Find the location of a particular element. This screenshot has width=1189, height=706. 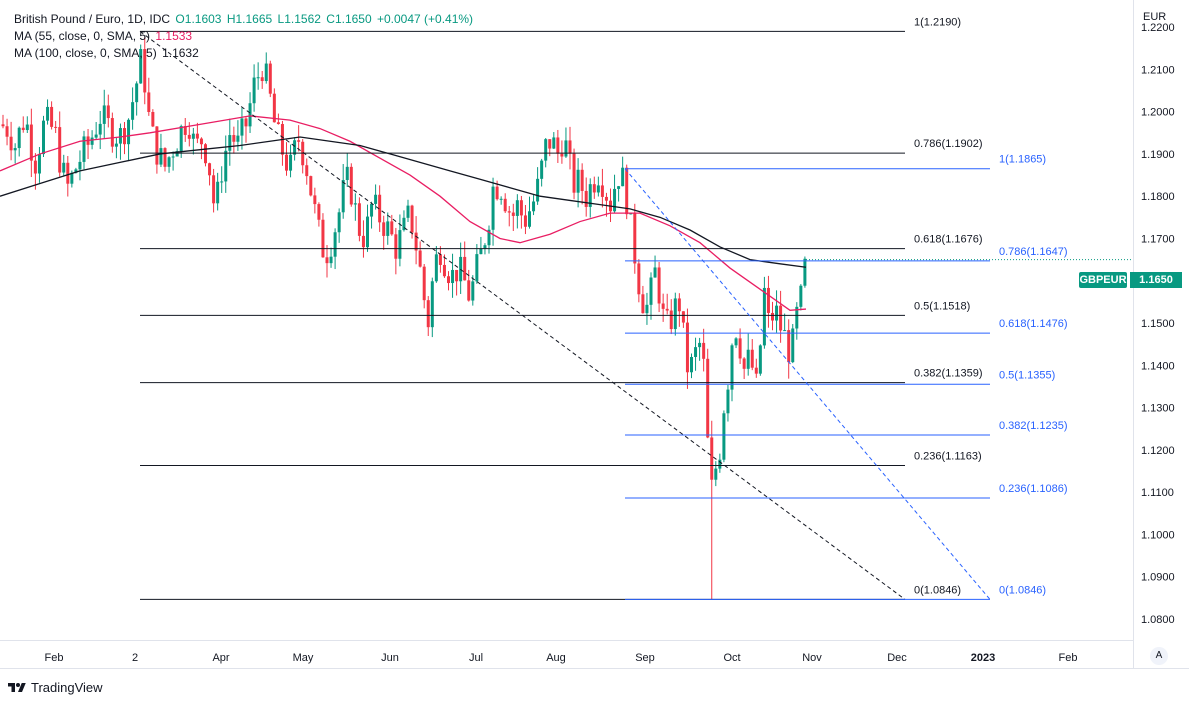

last-price-tag: 1.1650 is located at coordinates (1156, 280).